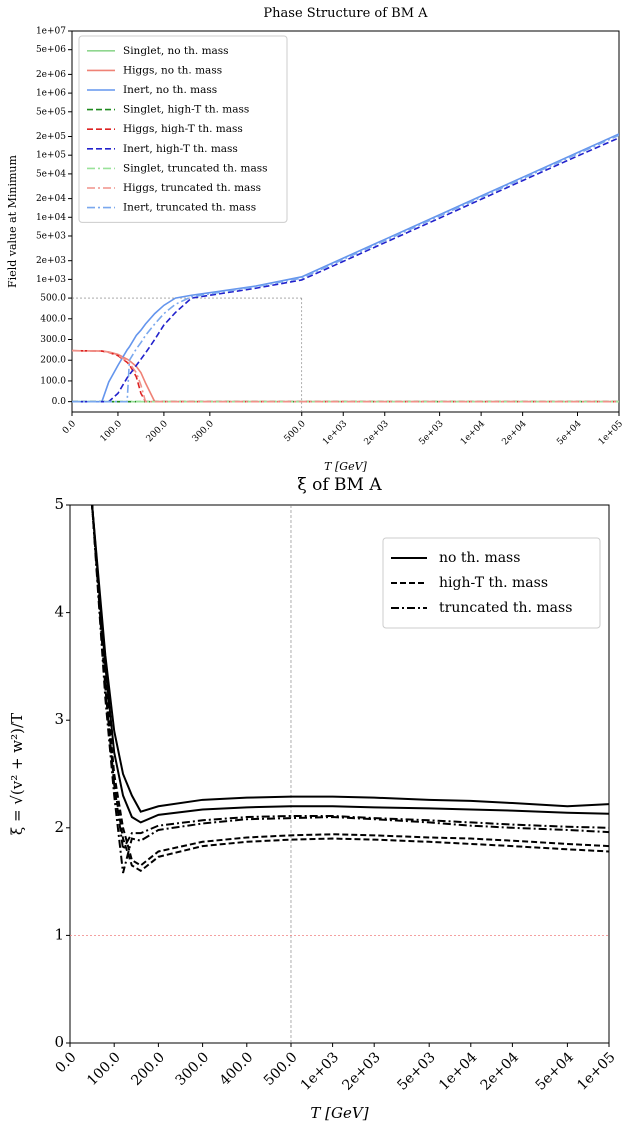  I want to click on y-tick-label: 5e+06, so click(51, 50).